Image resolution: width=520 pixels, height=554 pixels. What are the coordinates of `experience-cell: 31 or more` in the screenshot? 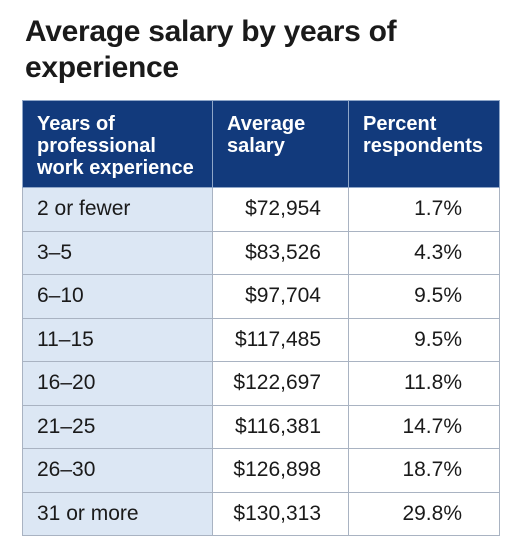 It's located at (117, 513).